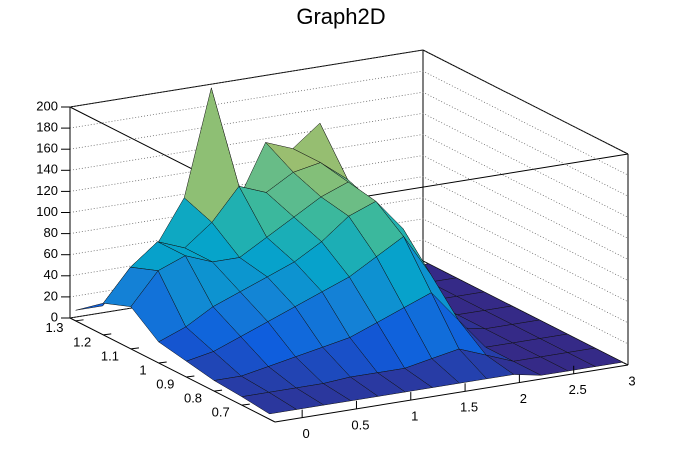  What do you see at coordinates (193, 398) in the screenshot?
I see `y-tick-label: 0.8` at bounding box center [193, 398].